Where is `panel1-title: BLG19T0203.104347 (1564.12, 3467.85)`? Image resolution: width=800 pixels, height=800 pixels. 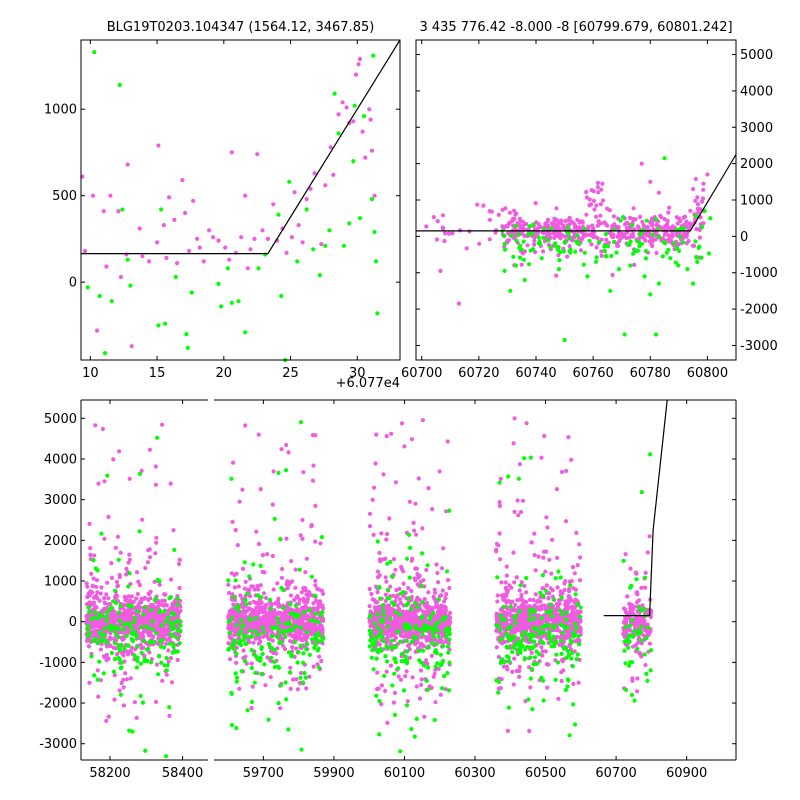 panel1-title: BLG19T0203.104347 (1564.12, 3467.85) is located at coordinates (241, 27).